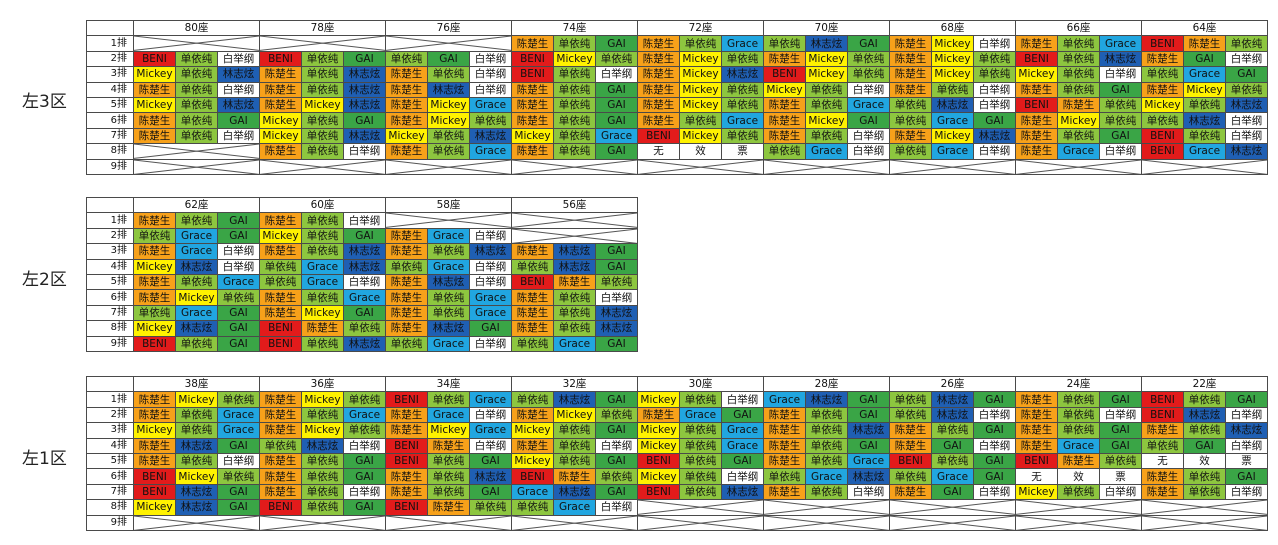 This screenshot has height=545, width=1278. What do you see at coordinates (110, 251) in the screenshot?
I see `row-label: 3排` at bounding box center [110, 251].